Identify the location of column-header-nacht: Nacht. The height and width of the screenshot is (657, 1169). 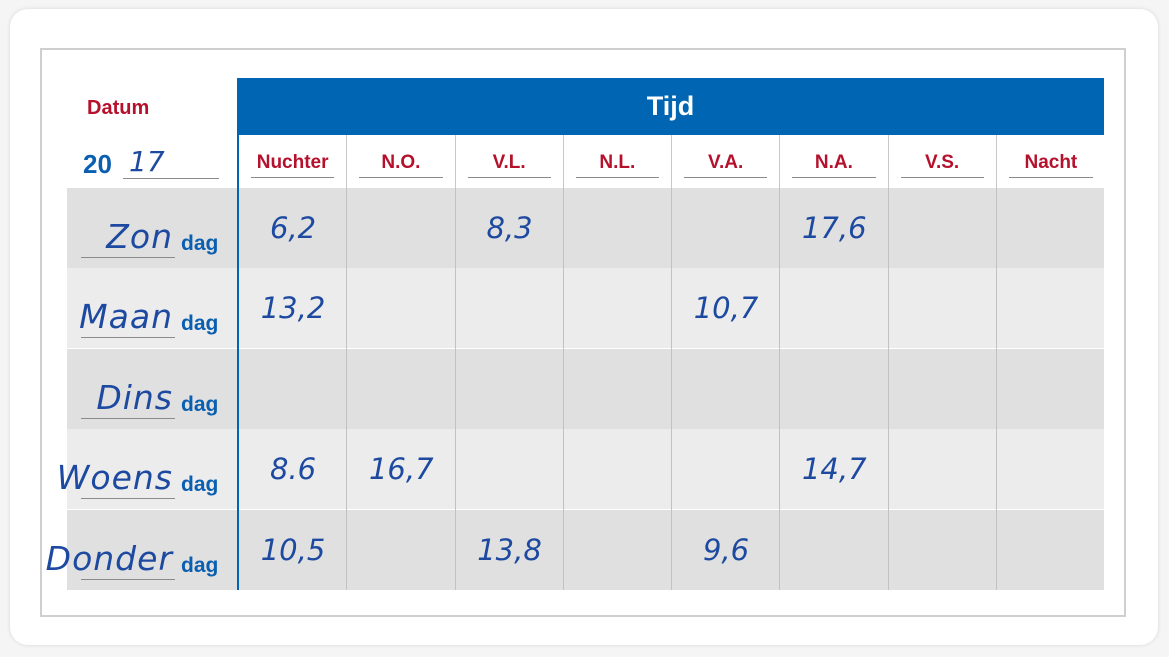
(1051, 161).